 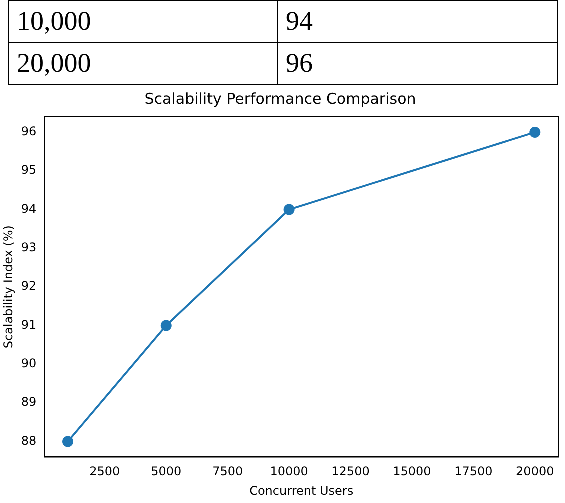 What do you see at coordinates (29, 170) in the screenshot?
I see `y-tick-label: 95` at bounding box center [29, 170].